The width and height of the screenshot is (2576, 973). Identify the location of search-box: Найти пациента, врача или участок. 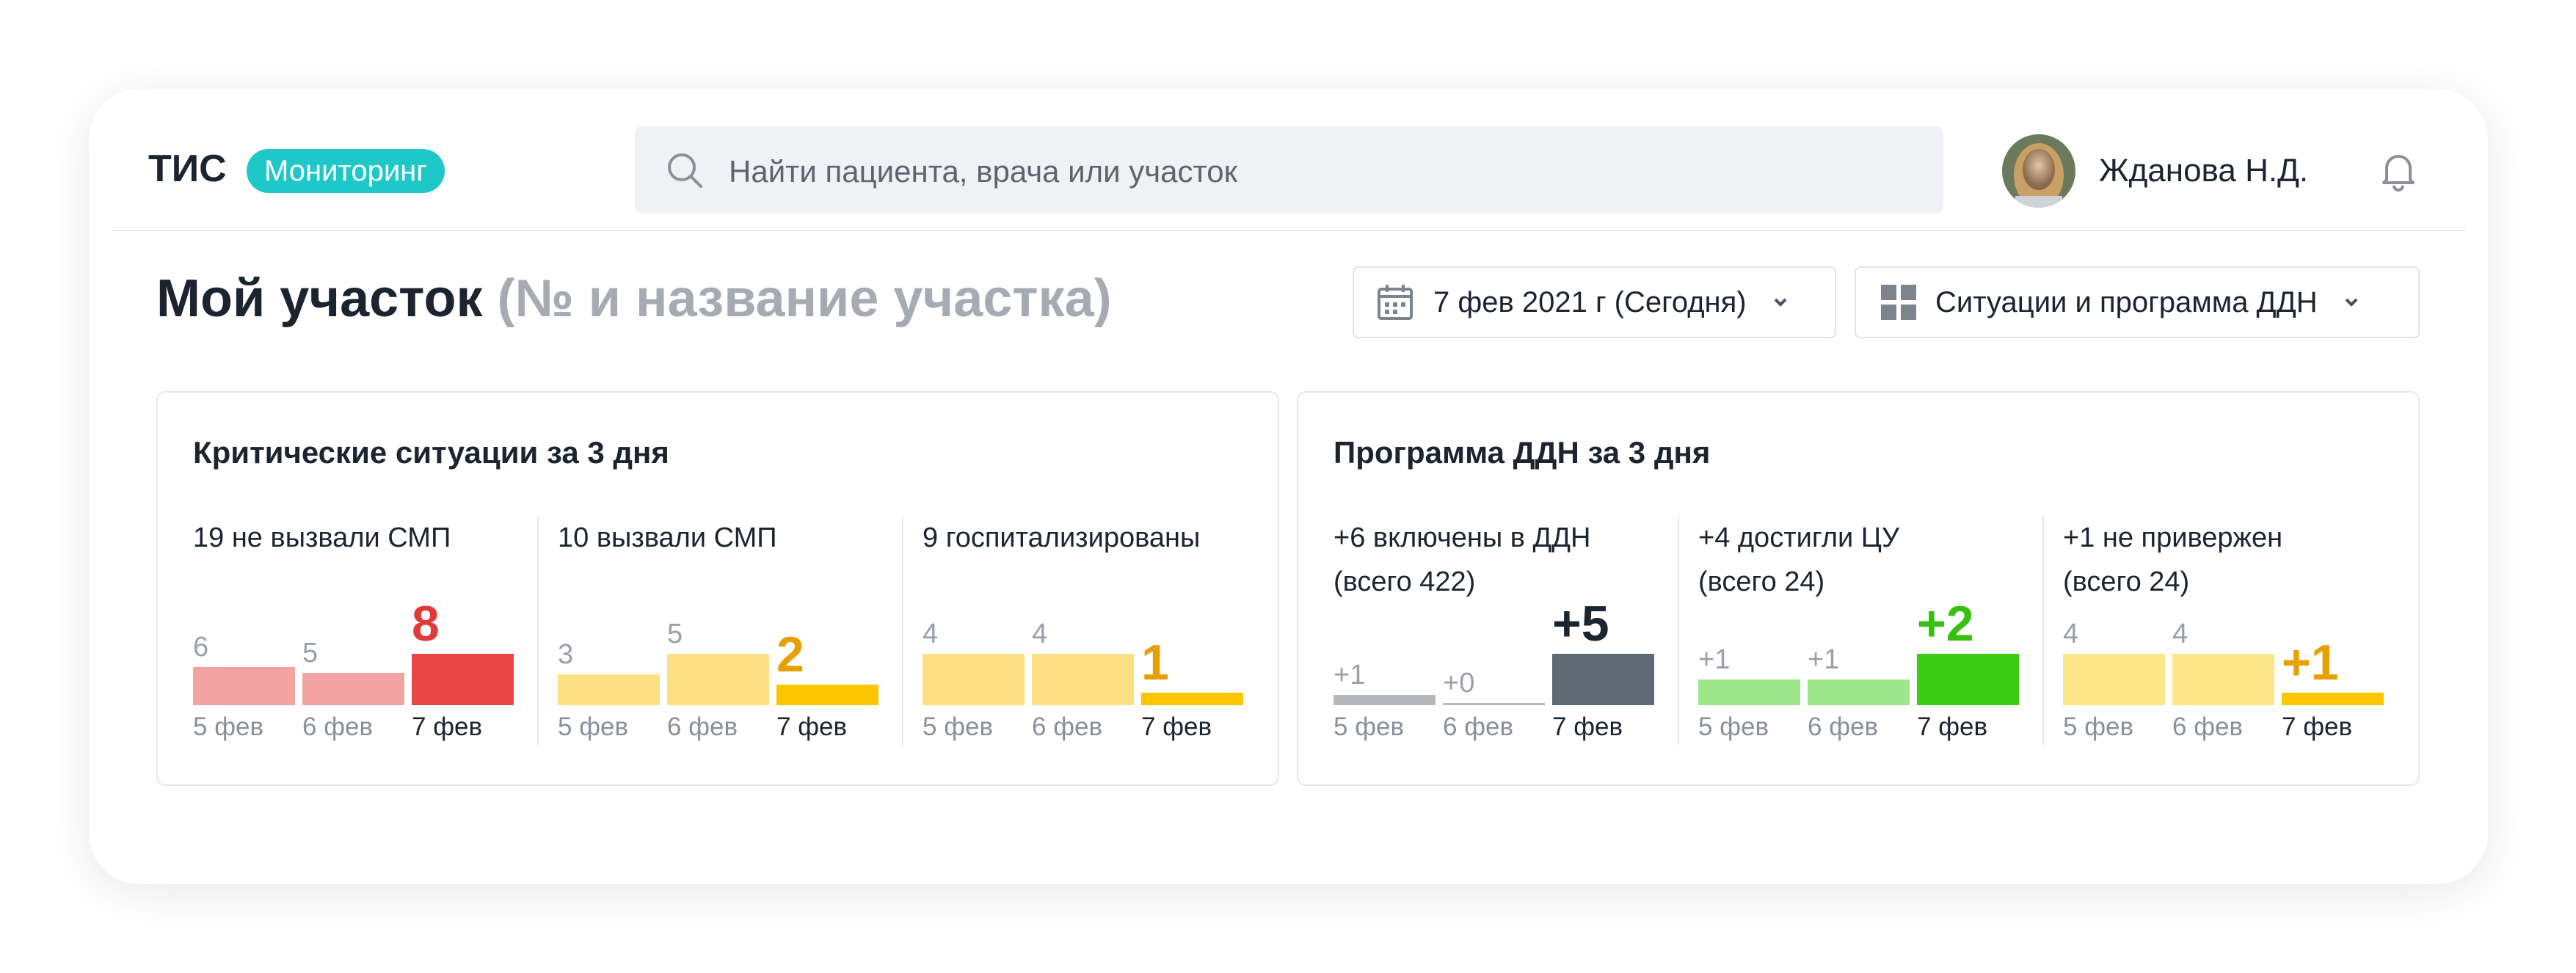
(1289, 170).